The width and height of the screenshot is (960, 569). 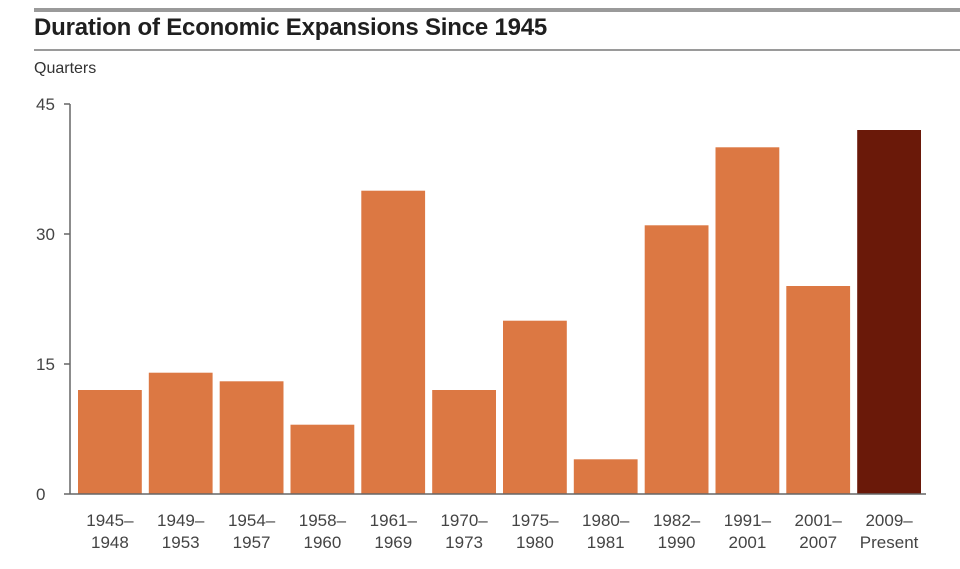 I want to click on bar-1975-1980, so click(x=535, y=407).